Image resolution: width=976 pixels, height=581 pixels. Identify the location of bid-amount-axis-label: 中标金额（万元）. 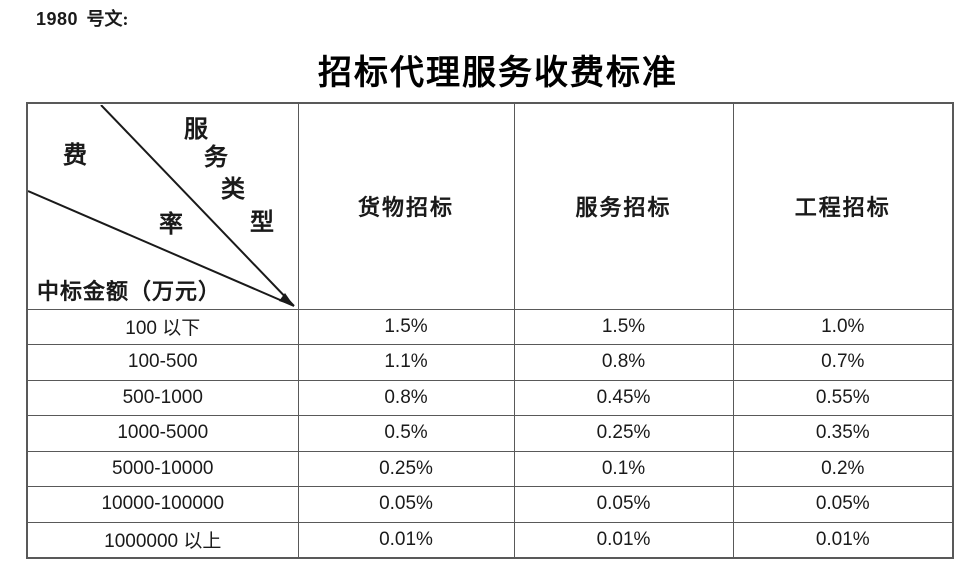
(129, 291).